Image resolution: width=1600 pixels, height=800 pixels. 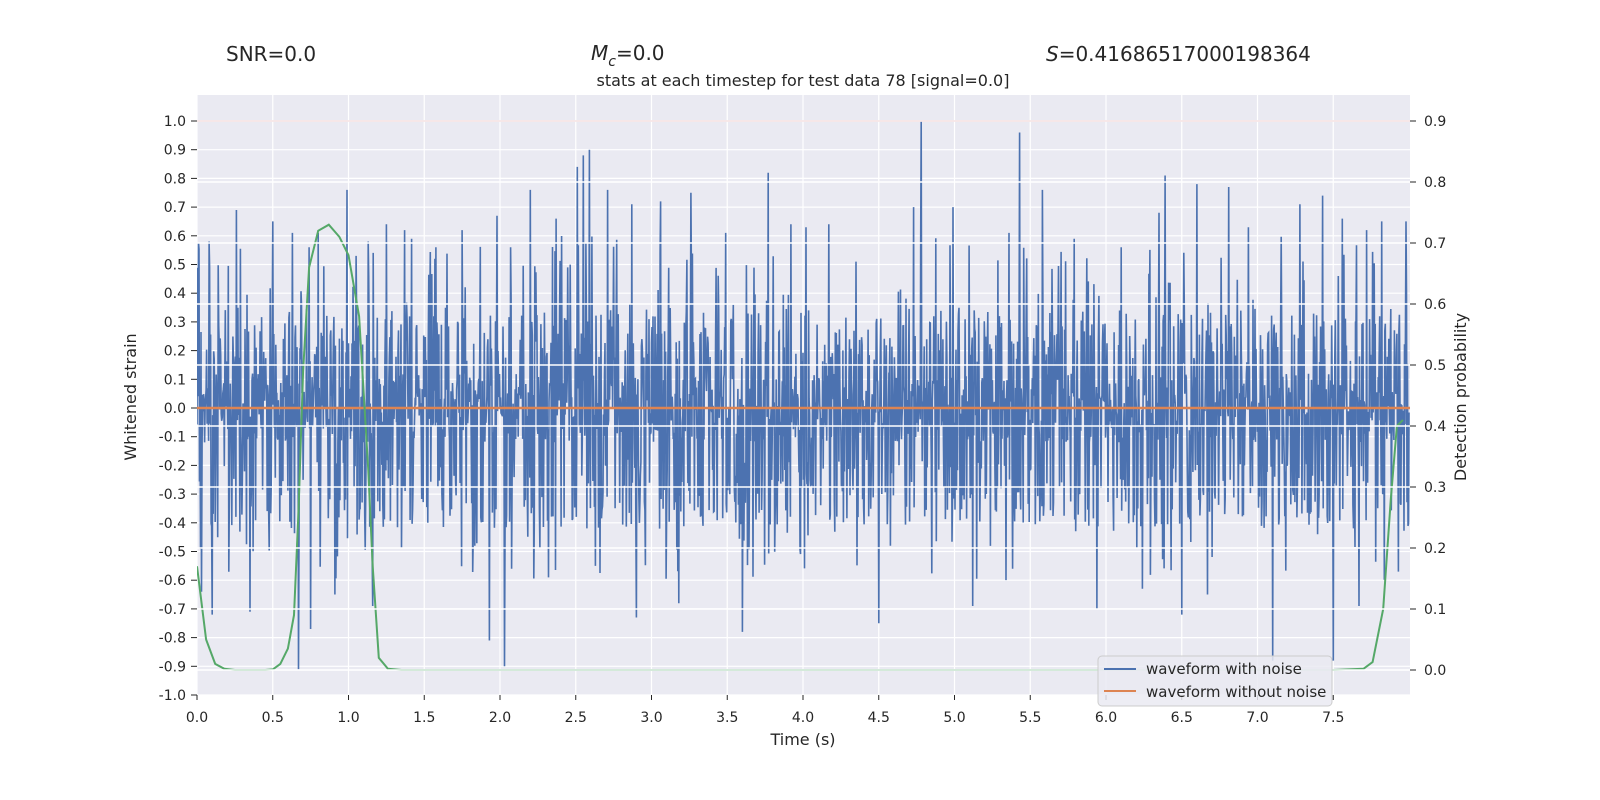 What do you see at coordinates (172, 553) in the screenshot?
I see `y-tick-label: -0.5` at bounding box center [172, 553].